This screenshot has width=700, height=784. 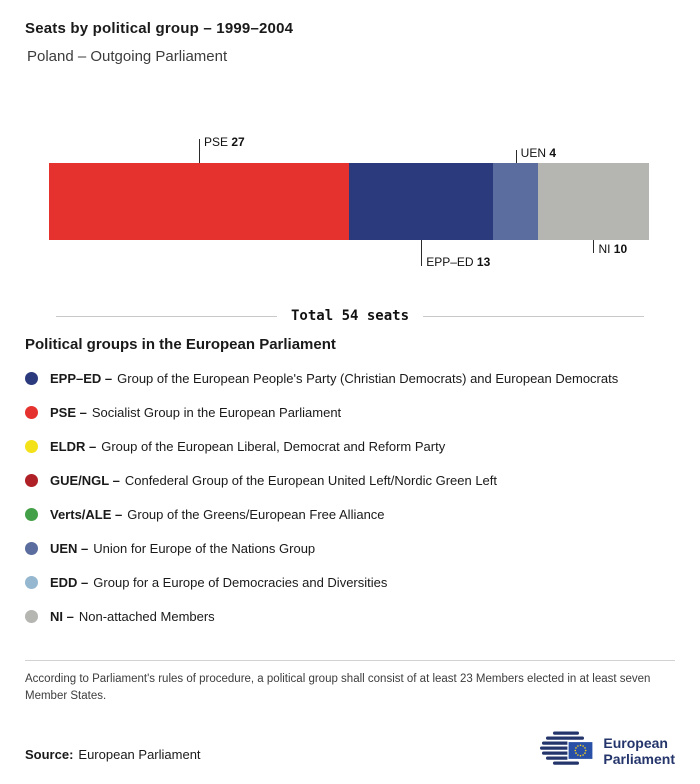 I want to click on european-parliament-logo: European Parliament, so click(x=606, y=751).